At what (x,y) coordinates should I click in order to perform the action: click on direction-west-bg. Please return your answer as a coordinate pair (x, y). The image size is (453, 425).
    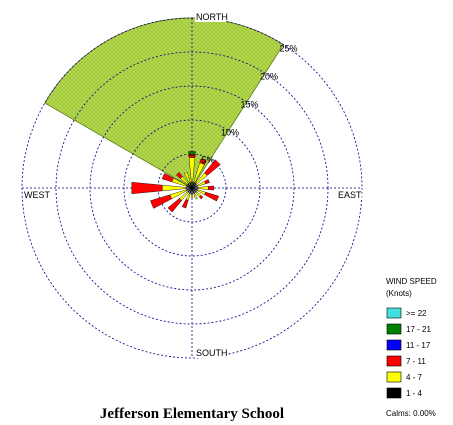
    Looking at the image, I should click on (35, 194).